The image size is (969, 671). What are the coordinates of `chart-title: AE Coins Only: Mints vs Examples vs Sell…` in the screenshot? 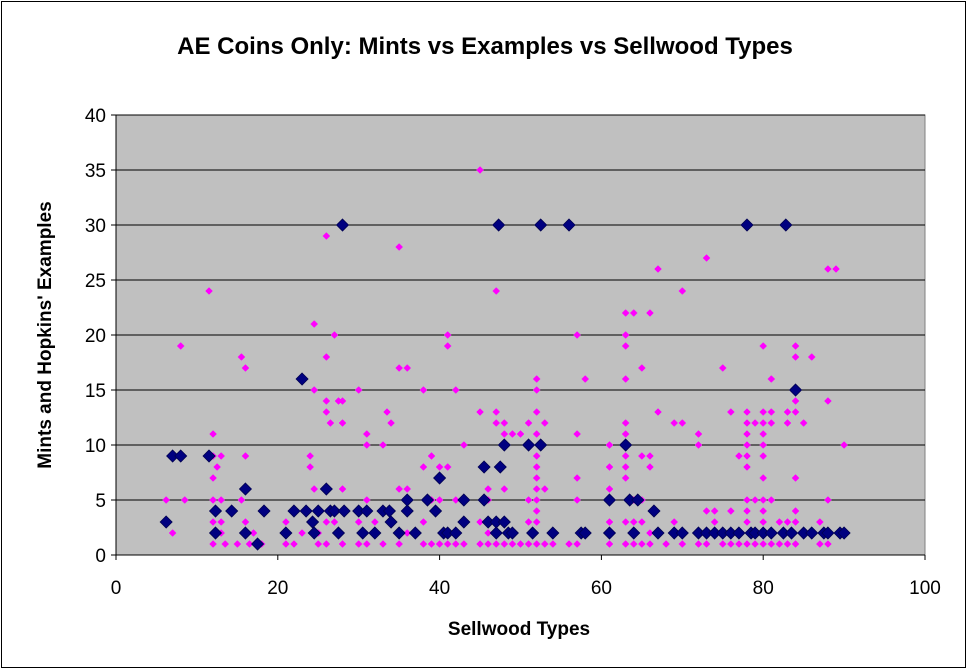 It's located at (485, 46).